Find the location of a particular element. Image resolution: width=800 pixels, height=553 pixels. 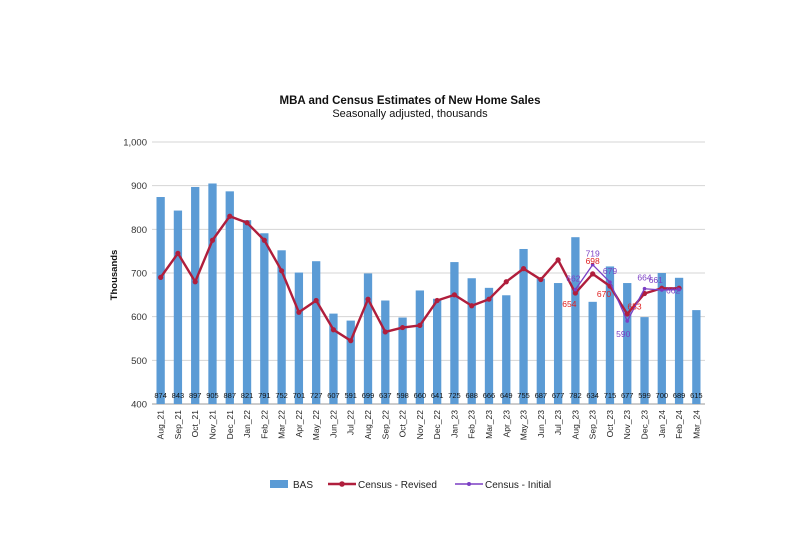

bar-value-label: 887 is located at coordinates (230, 395).